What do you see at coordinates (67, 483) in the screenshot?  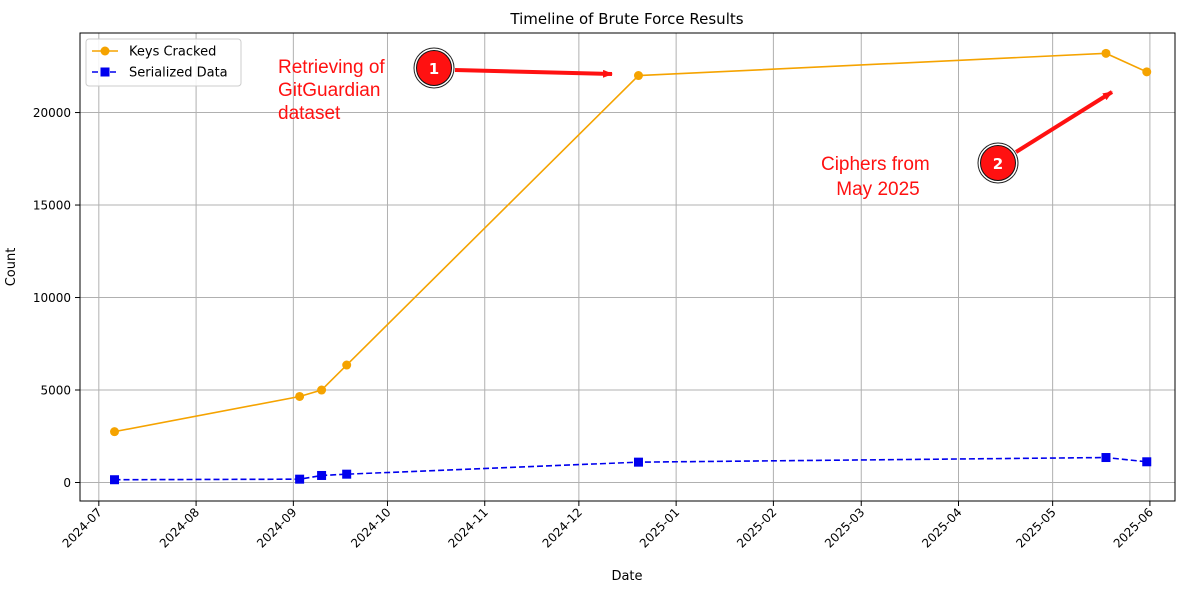 I see `y-tick-label: 0` at bounding box center [67, 483].